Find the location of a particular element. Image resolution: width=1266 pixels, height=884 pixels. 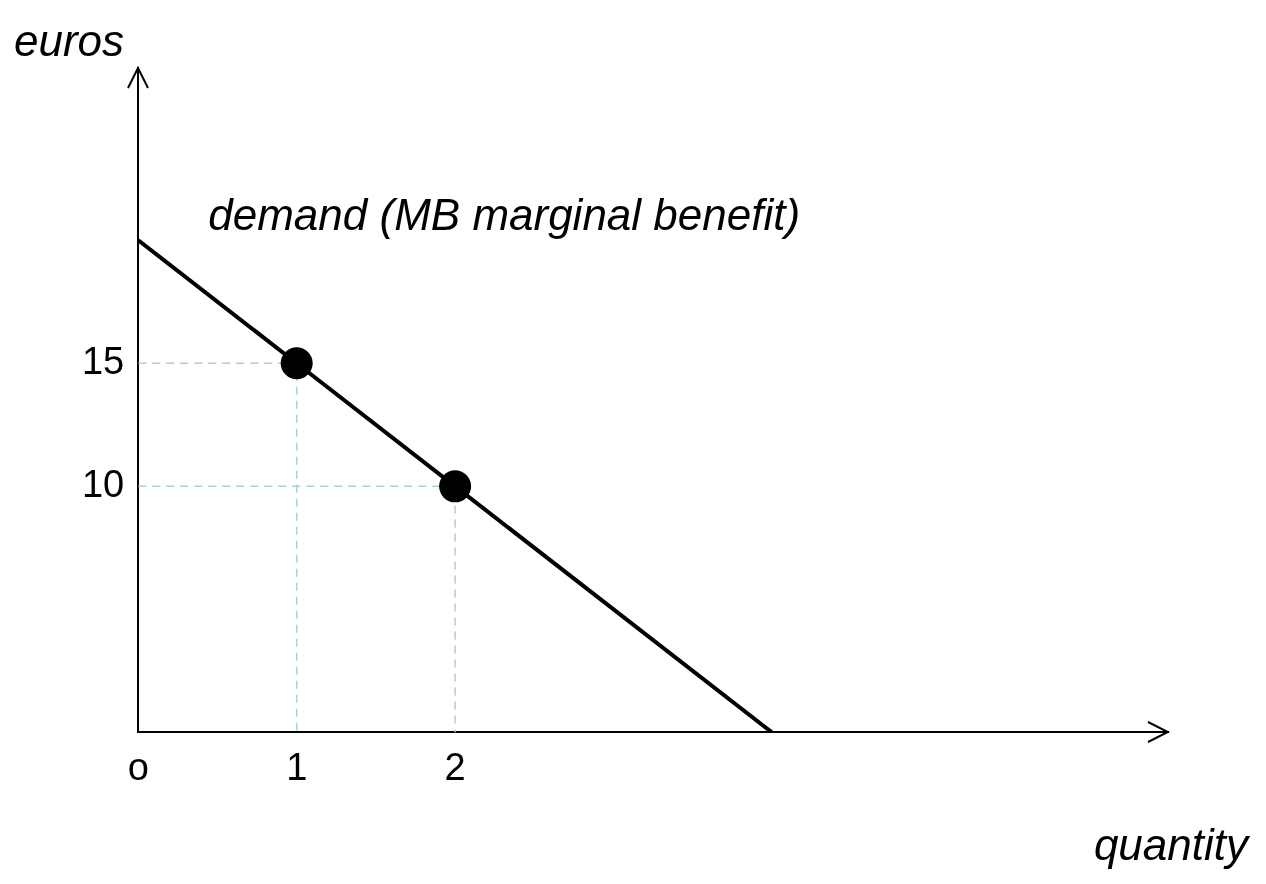

x-tick-label: 2 is located at coordinates (455, 766).